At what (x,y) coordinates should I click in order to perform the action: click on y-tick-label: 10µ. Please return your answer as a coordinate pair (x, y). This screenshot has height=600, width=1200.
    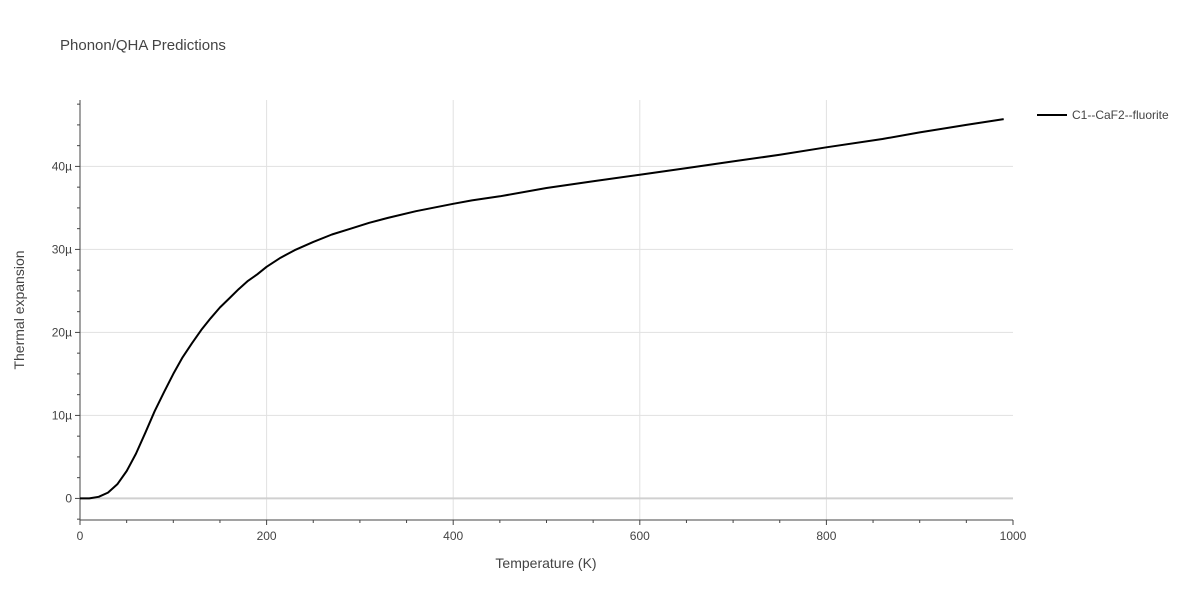
    Looking at the image, I should click on (62, 415).